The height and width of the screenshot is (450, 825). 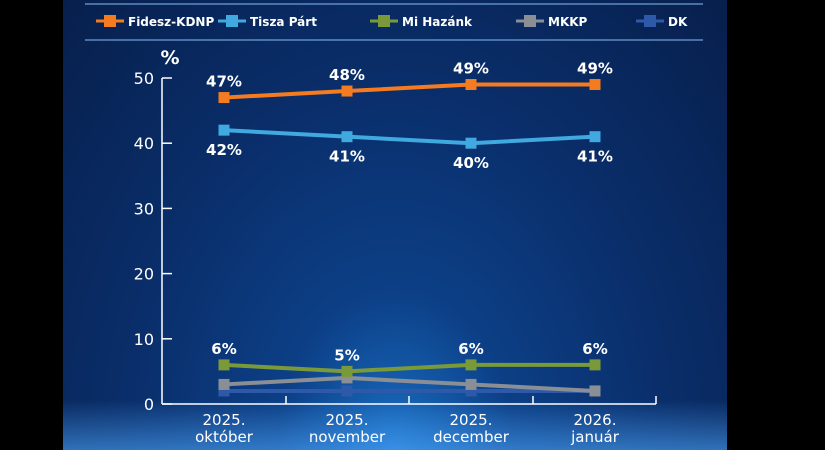 What do you see at coordinates (171, 22) in the screenshot?
I see `legend-label-0: Fidesz-KDNP` at bounding box center [171, 22].